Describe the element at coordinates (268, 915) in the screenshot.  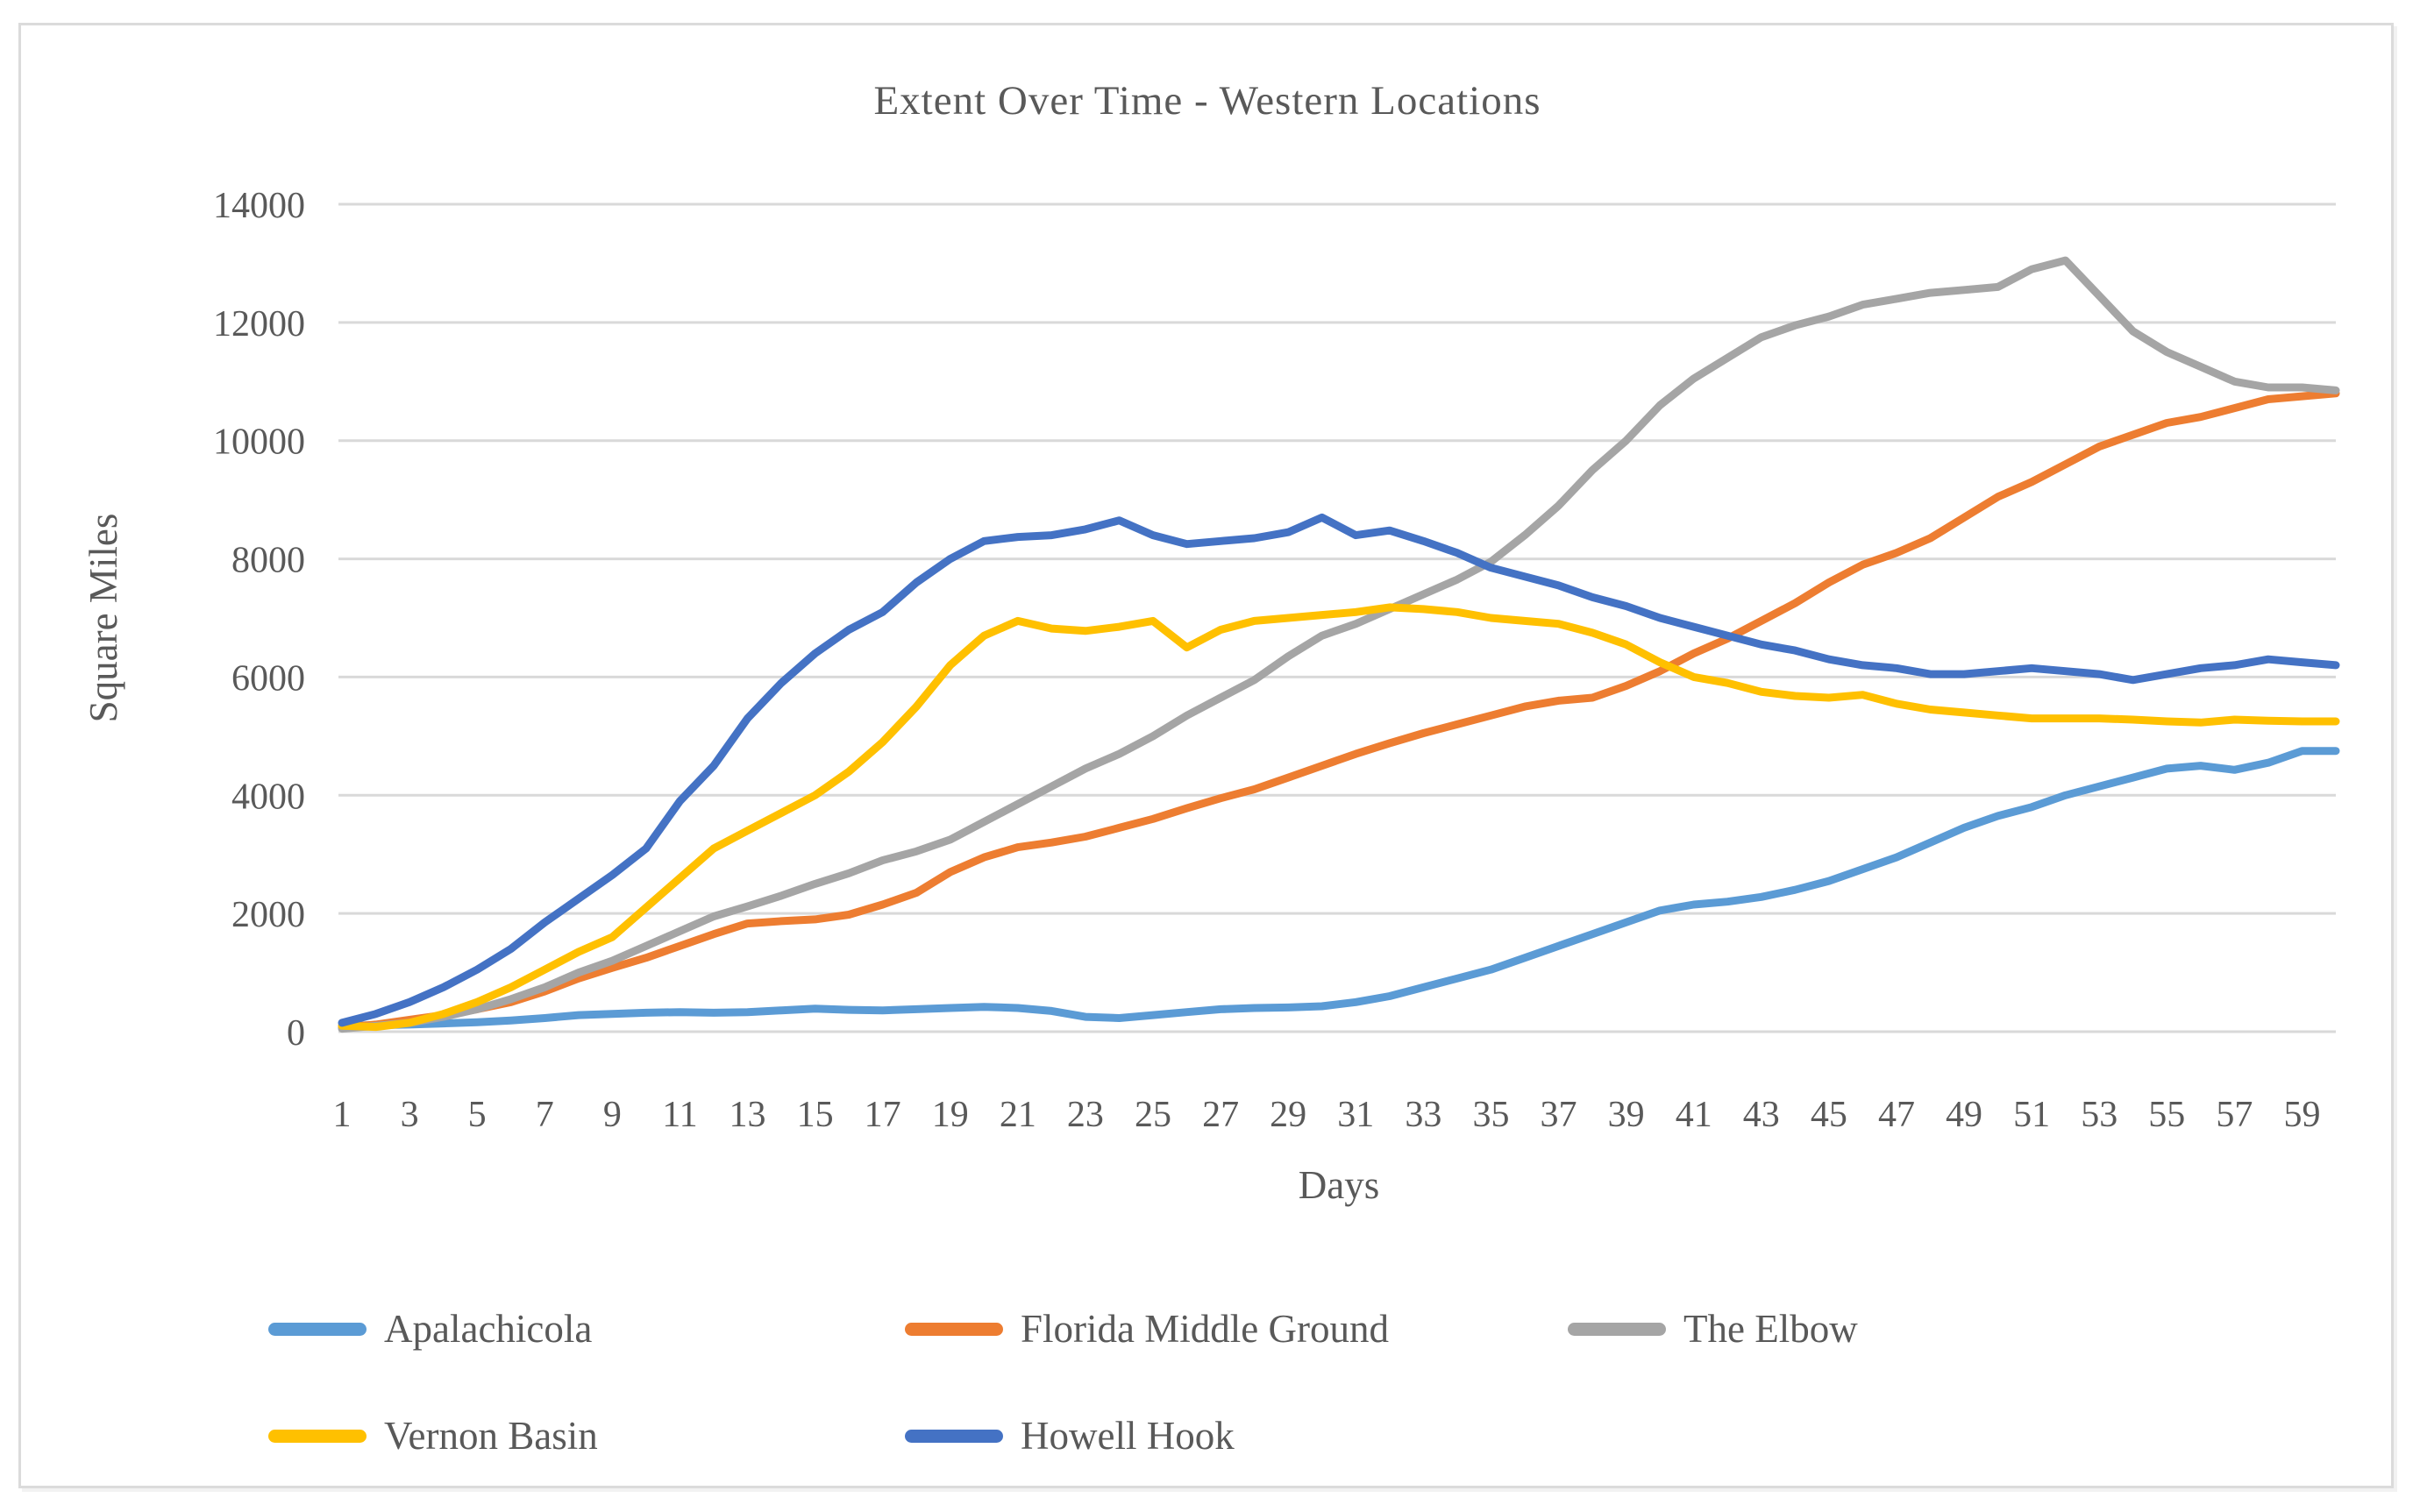
I see `y-tick-label: 2000` at that location.